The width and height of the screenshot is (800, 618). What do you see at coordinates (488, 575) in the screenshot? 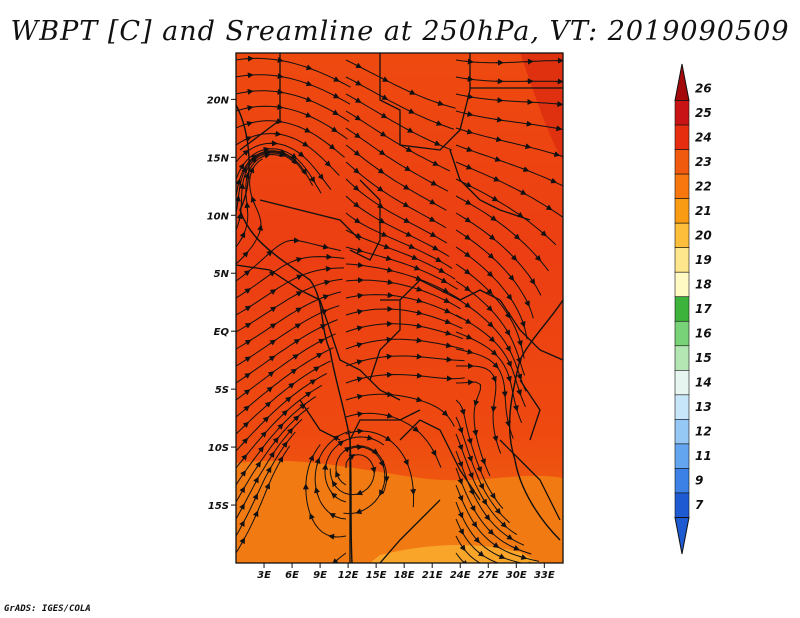
I see `x-tick-label: 27E` at bounding box center [488, 575].